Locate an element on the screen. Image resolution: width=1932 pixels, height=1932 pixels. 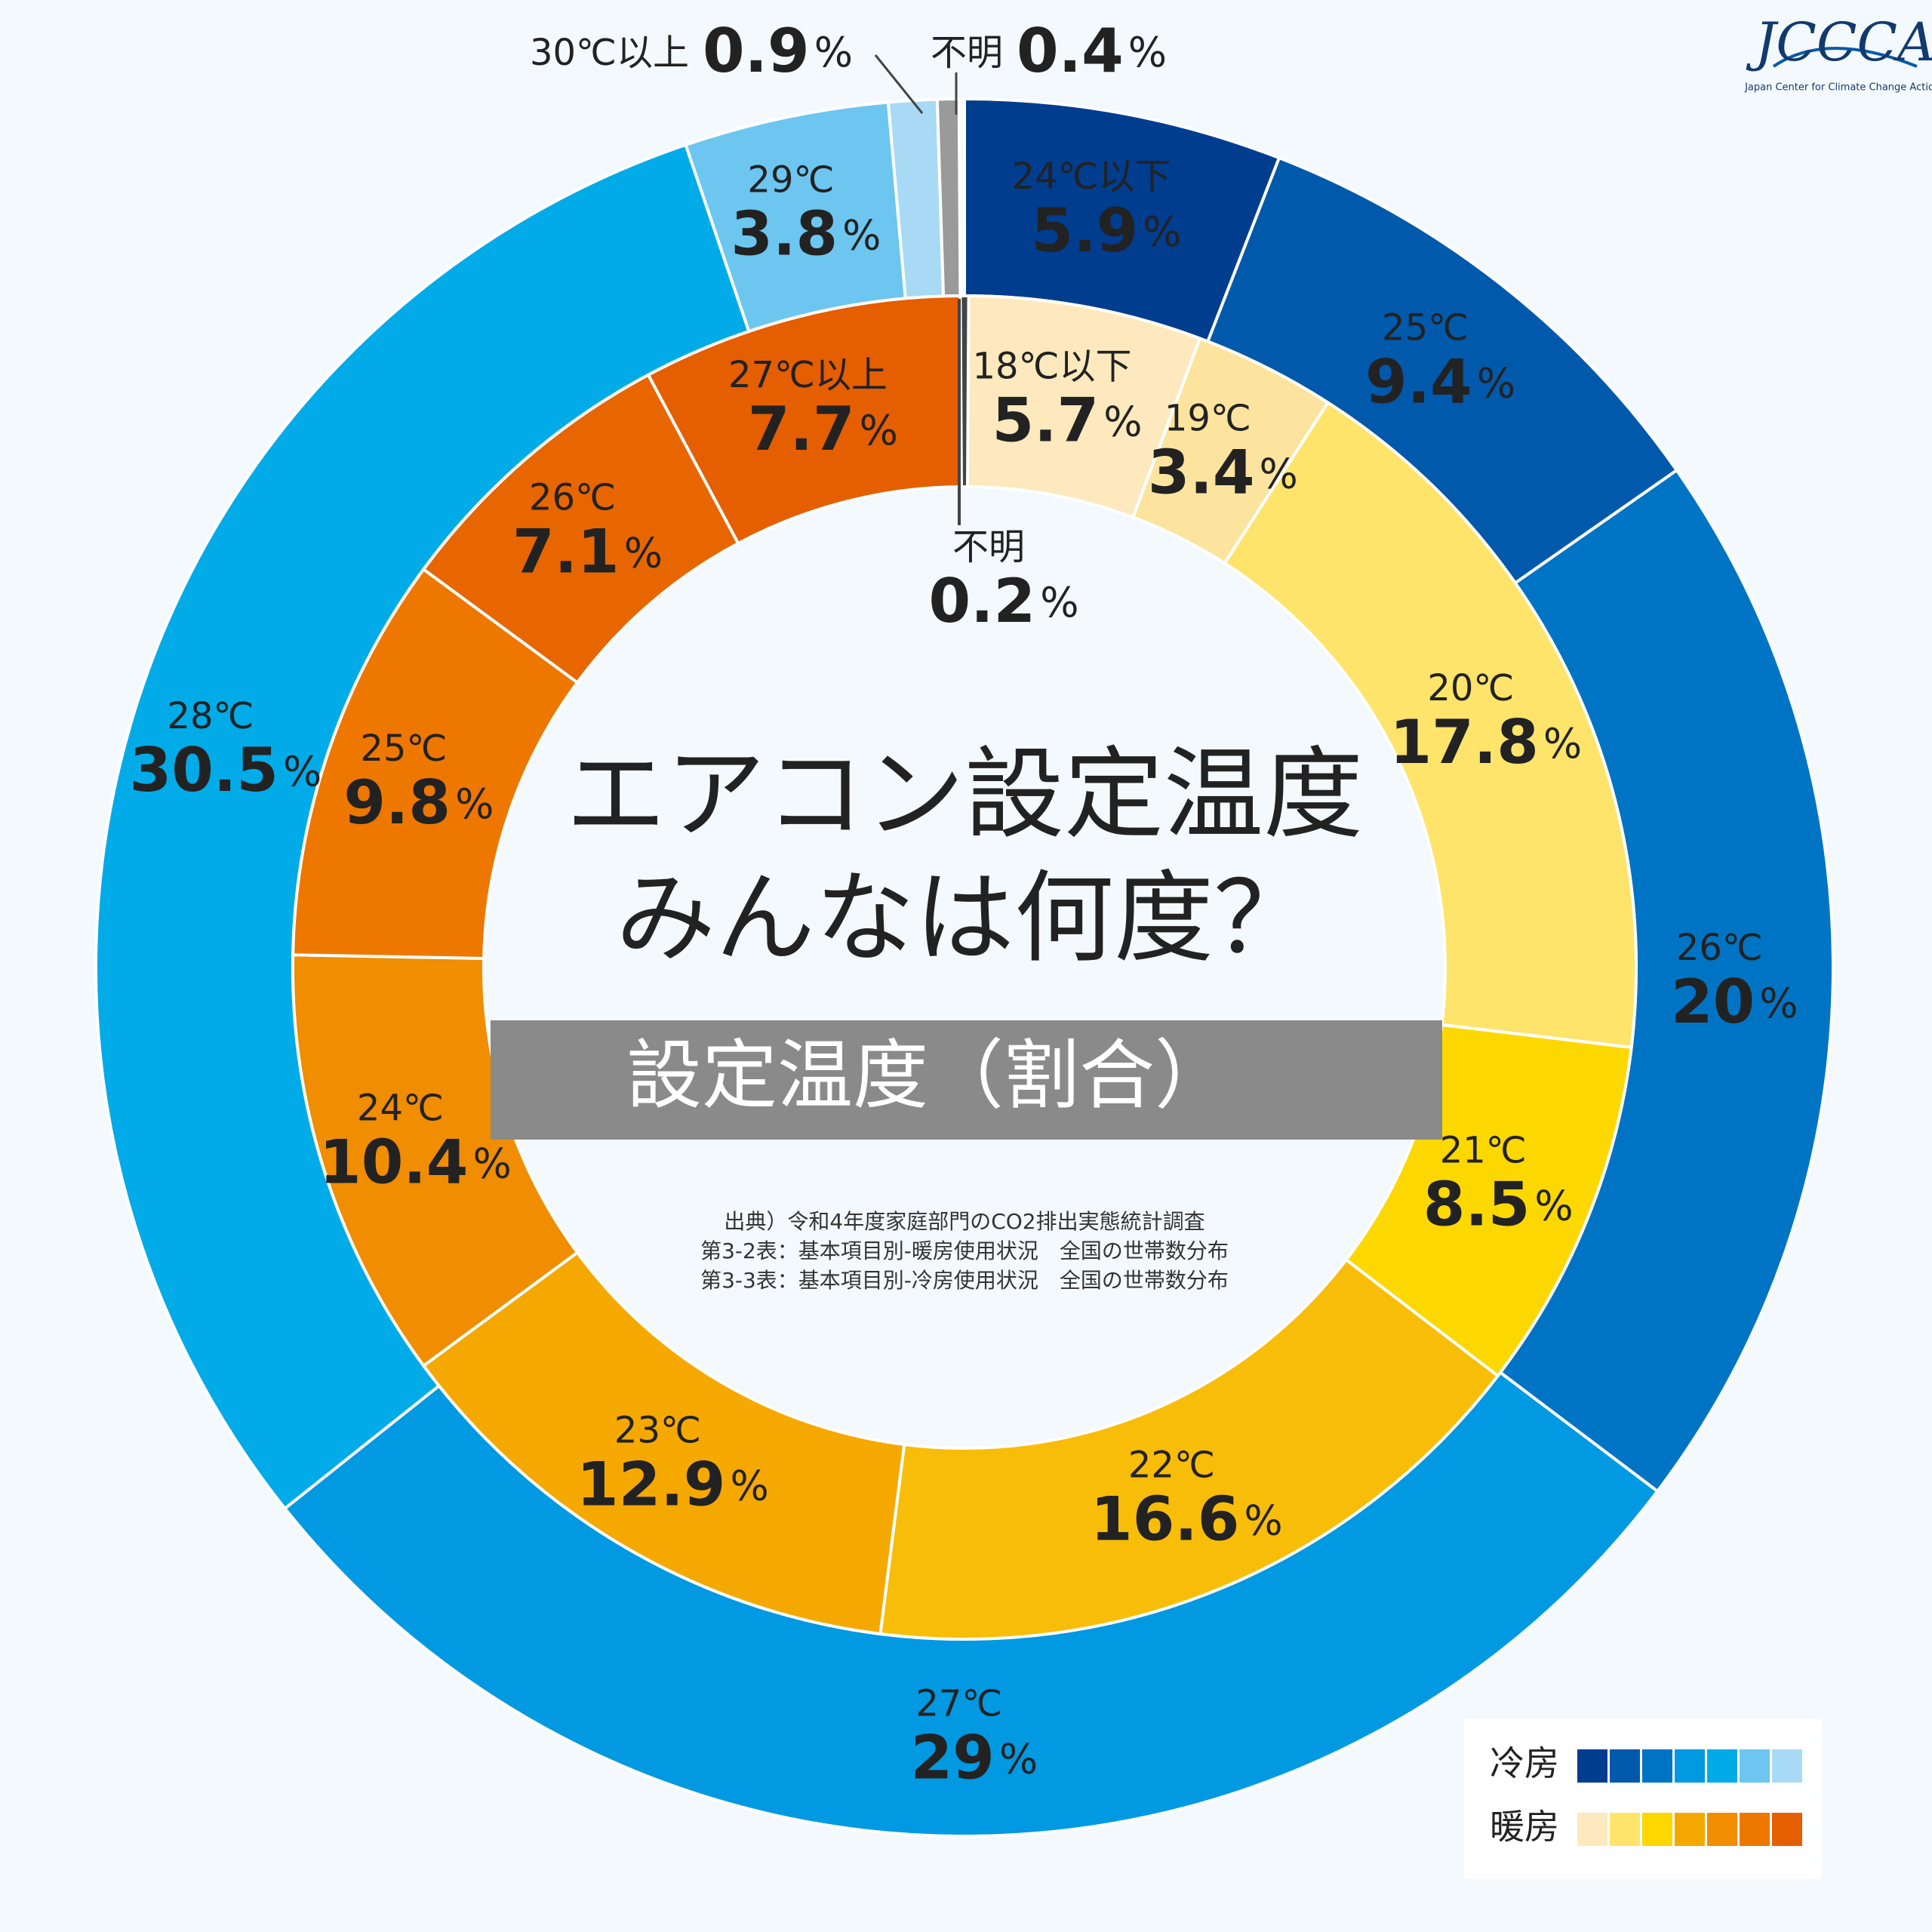
value-label: 0.4 is located at coordinates (1070, 51).